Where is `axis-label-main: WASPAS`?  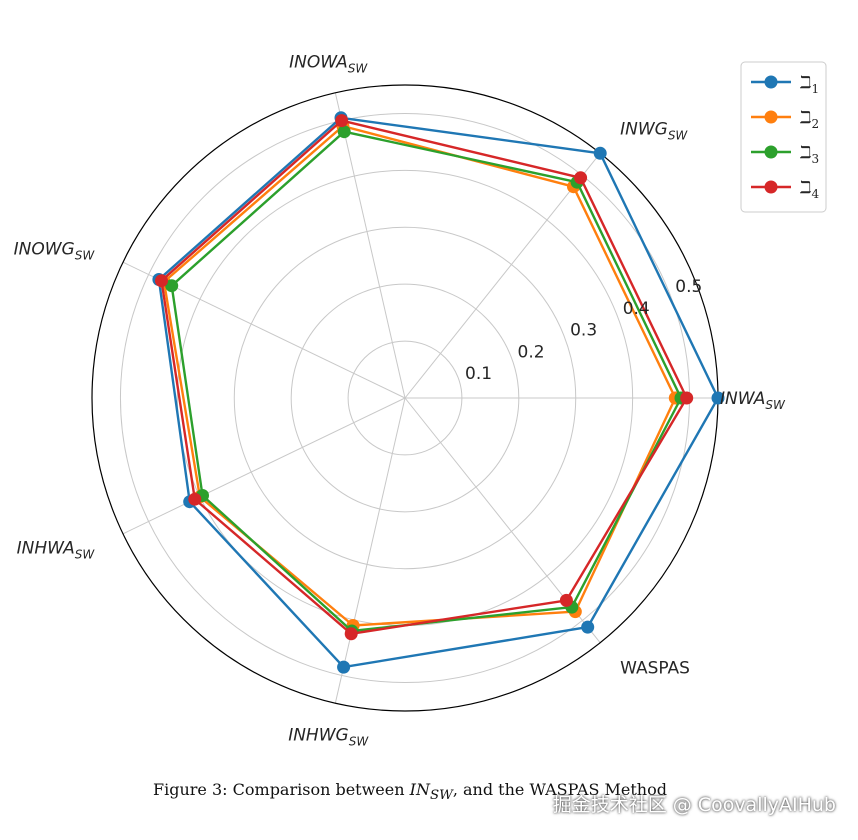 axis-label-main: WASPAS is located at coordinates (655, 669).